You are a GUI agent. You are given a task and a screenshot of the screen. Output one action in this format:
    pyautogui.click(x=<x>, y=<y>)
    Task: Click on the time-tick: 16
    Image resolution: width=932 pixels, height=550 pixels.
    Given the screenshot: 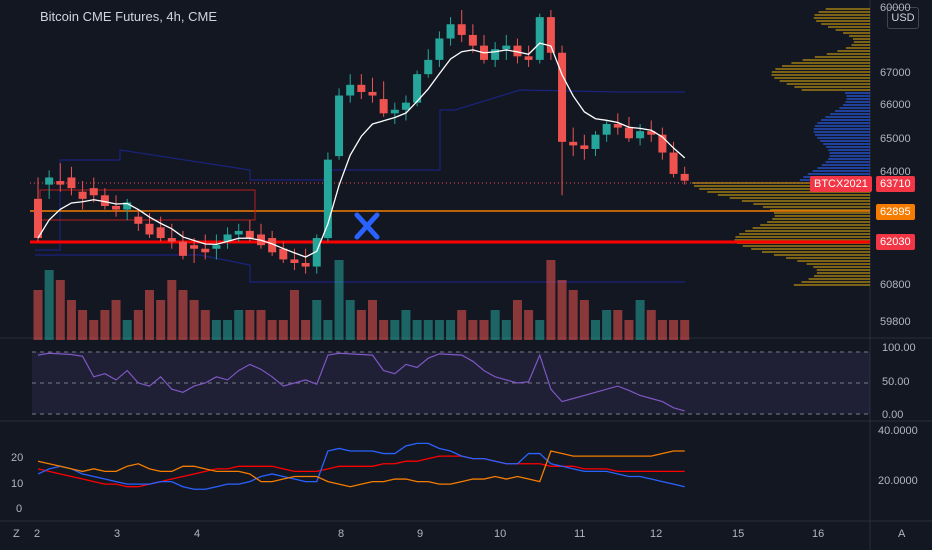 What is the action you would take?
    pyautogui.click(x=818, y=534)
    